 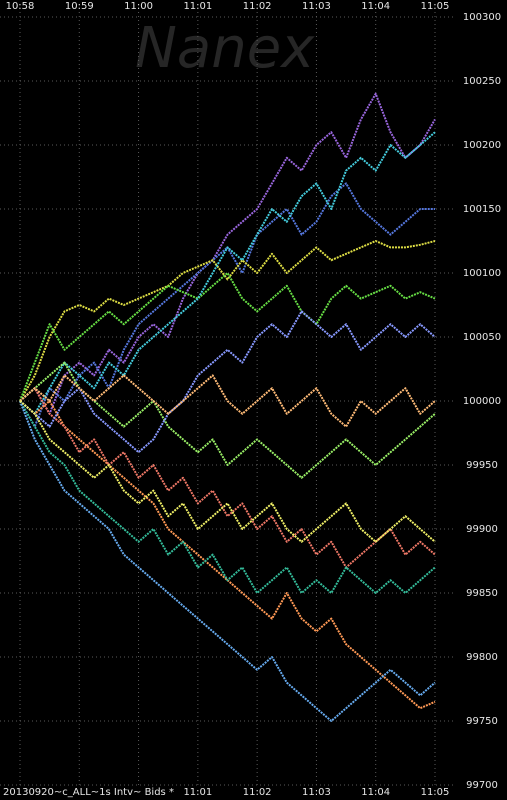 What do you see at coordinates (482, 593) in the screenshot?
I see `y-tick-label: 99850` at bounding box center [482, 593].